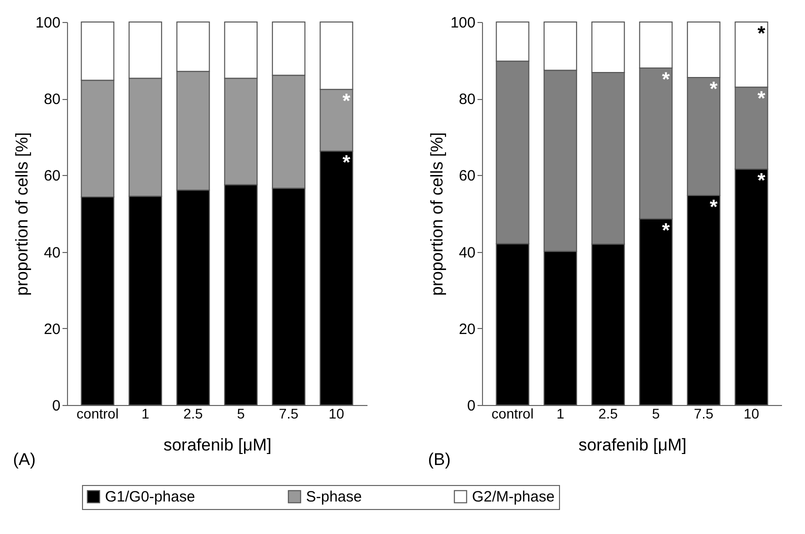  What do you see at coordinates (334, 497) in the screenshot?
I see `legend-label: S-phase` at bounding box center [334, 497].